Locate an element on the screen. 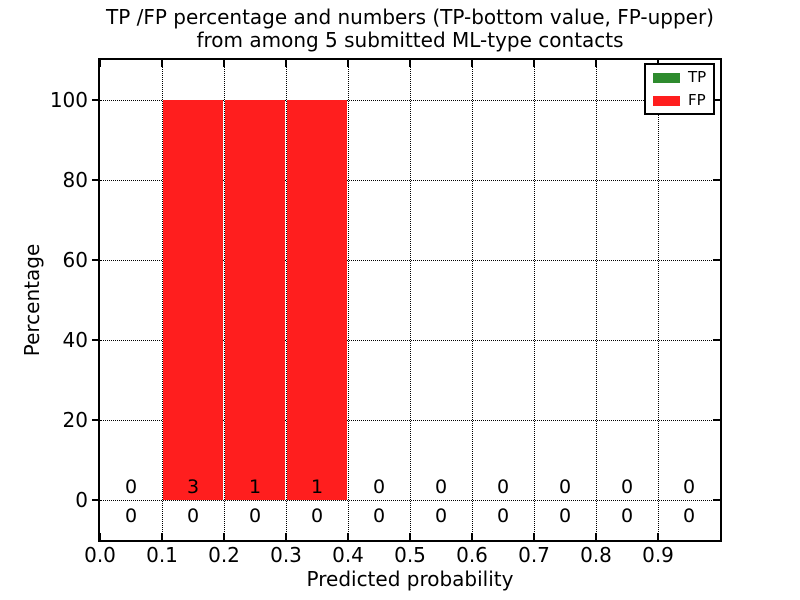  legend-entry-tp: TP is located at coordinates (679, 77).